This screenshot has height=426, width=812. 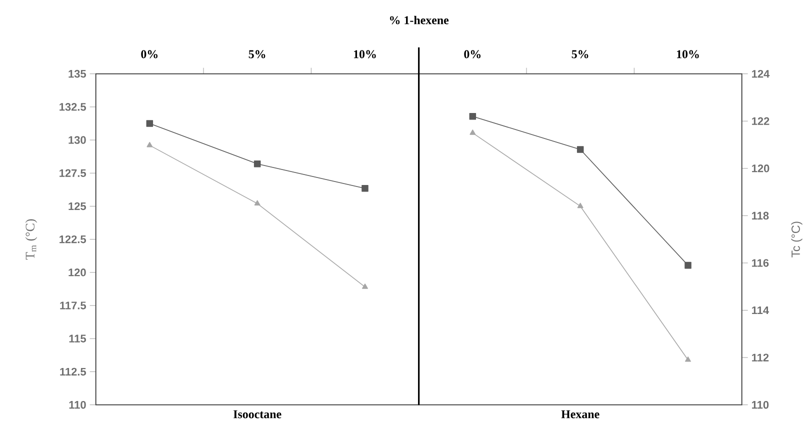 I want to click on y2-axis-title: Tc (°C), so click(x=796, y=240).